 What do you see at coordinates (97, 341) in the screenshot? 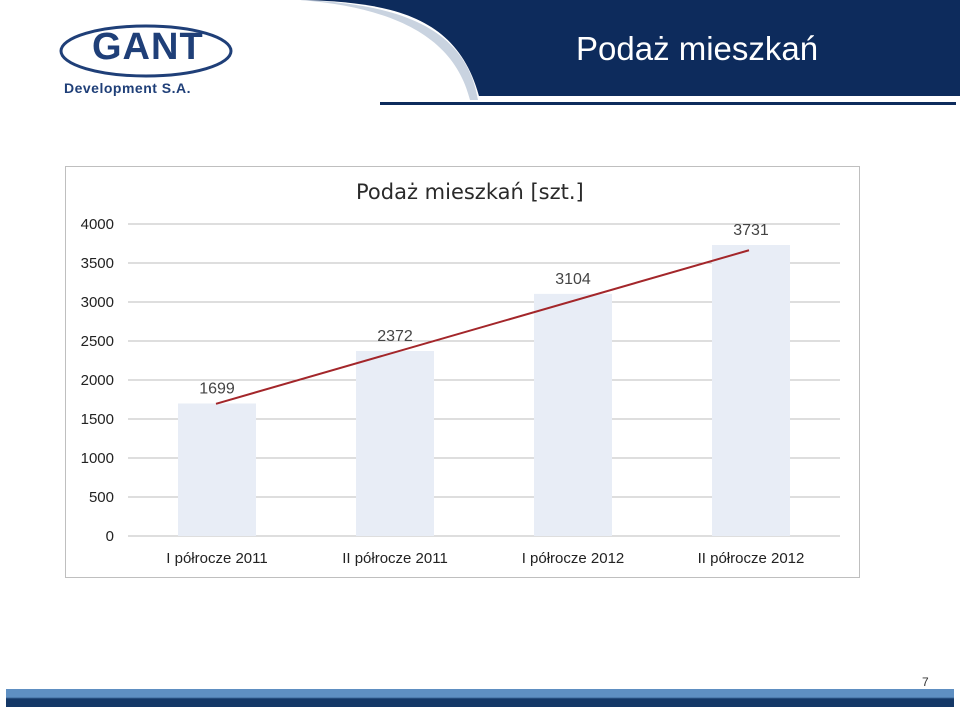
I see `y-tick-label: 2500` at bounding box center [97, 341].